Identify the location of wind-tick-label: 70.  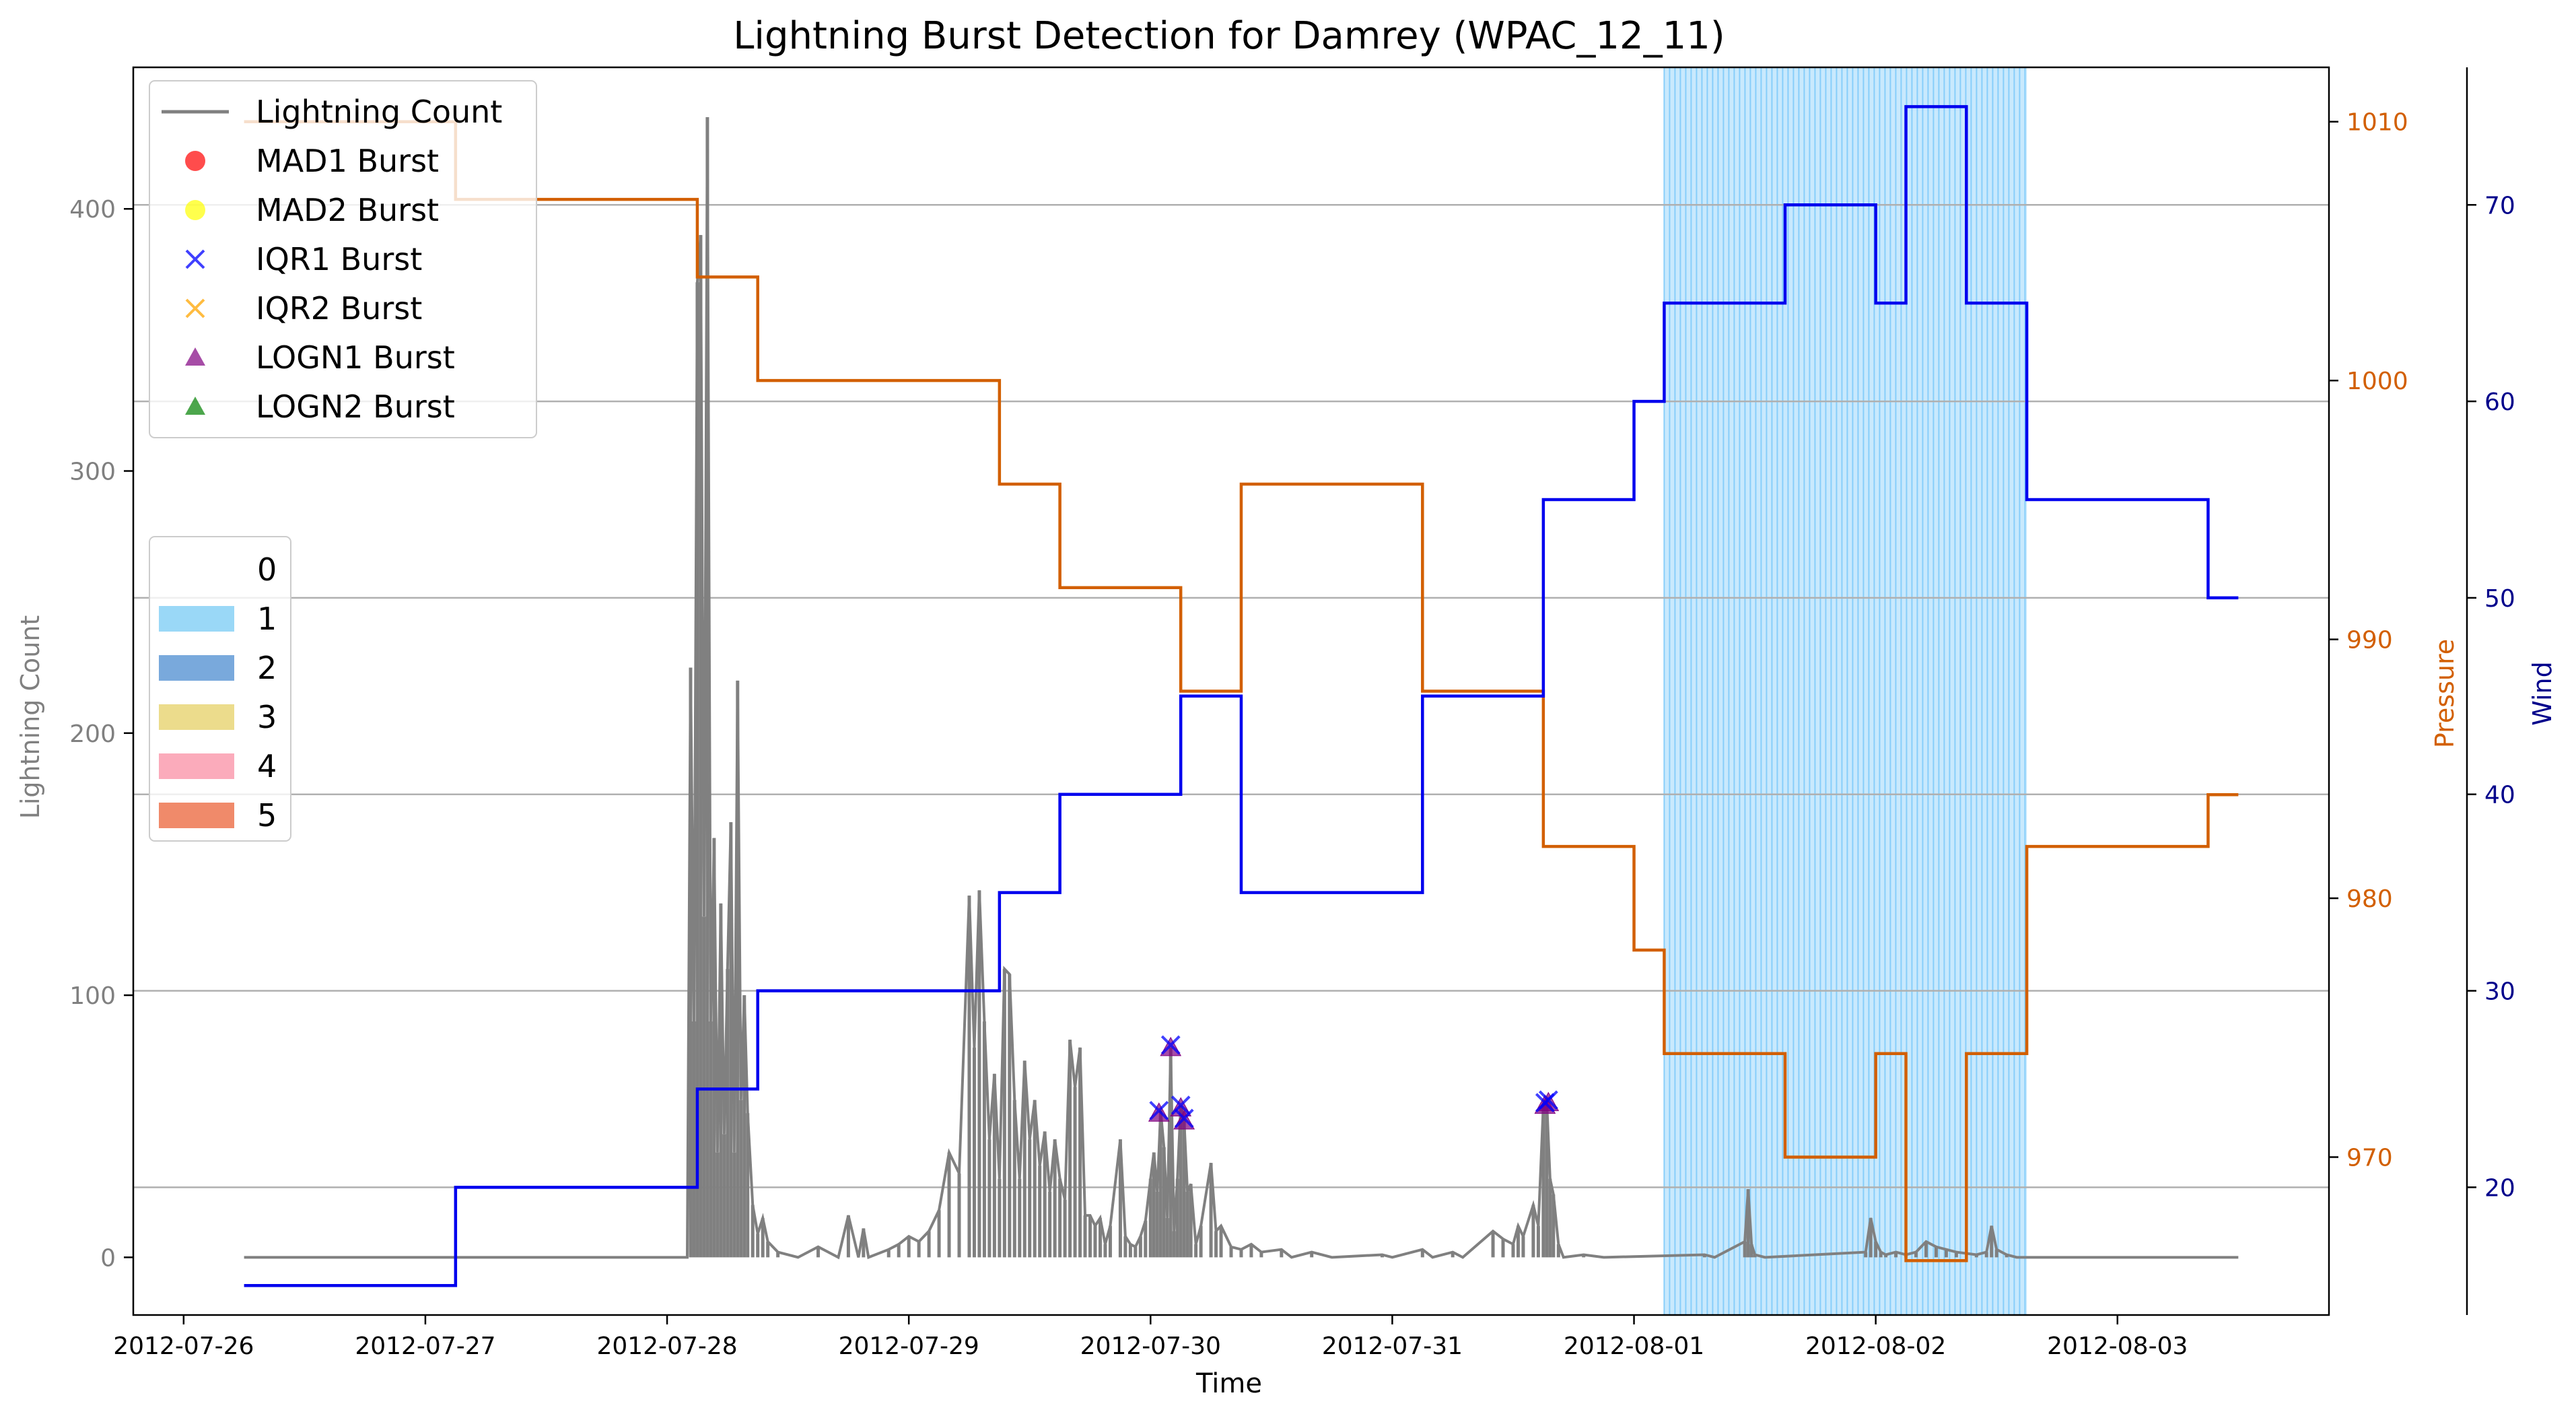
(2499, 206).